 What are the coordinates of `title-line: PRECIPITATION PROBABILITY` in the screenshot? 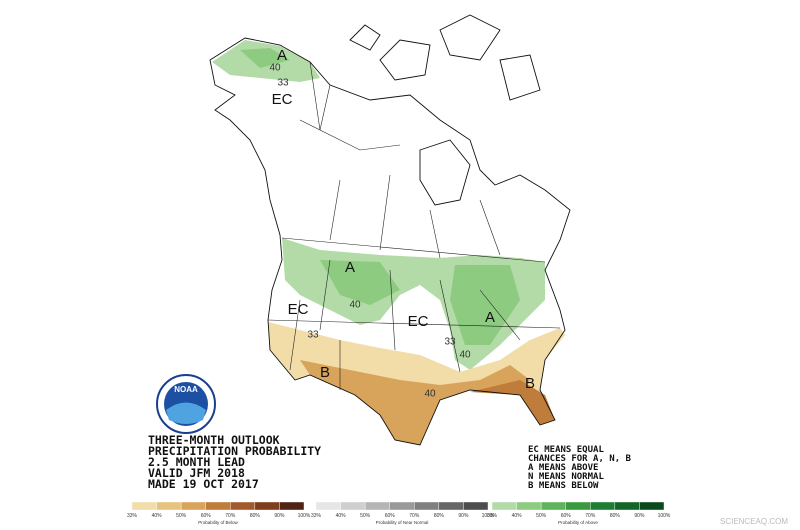 It's located at (234, 451).